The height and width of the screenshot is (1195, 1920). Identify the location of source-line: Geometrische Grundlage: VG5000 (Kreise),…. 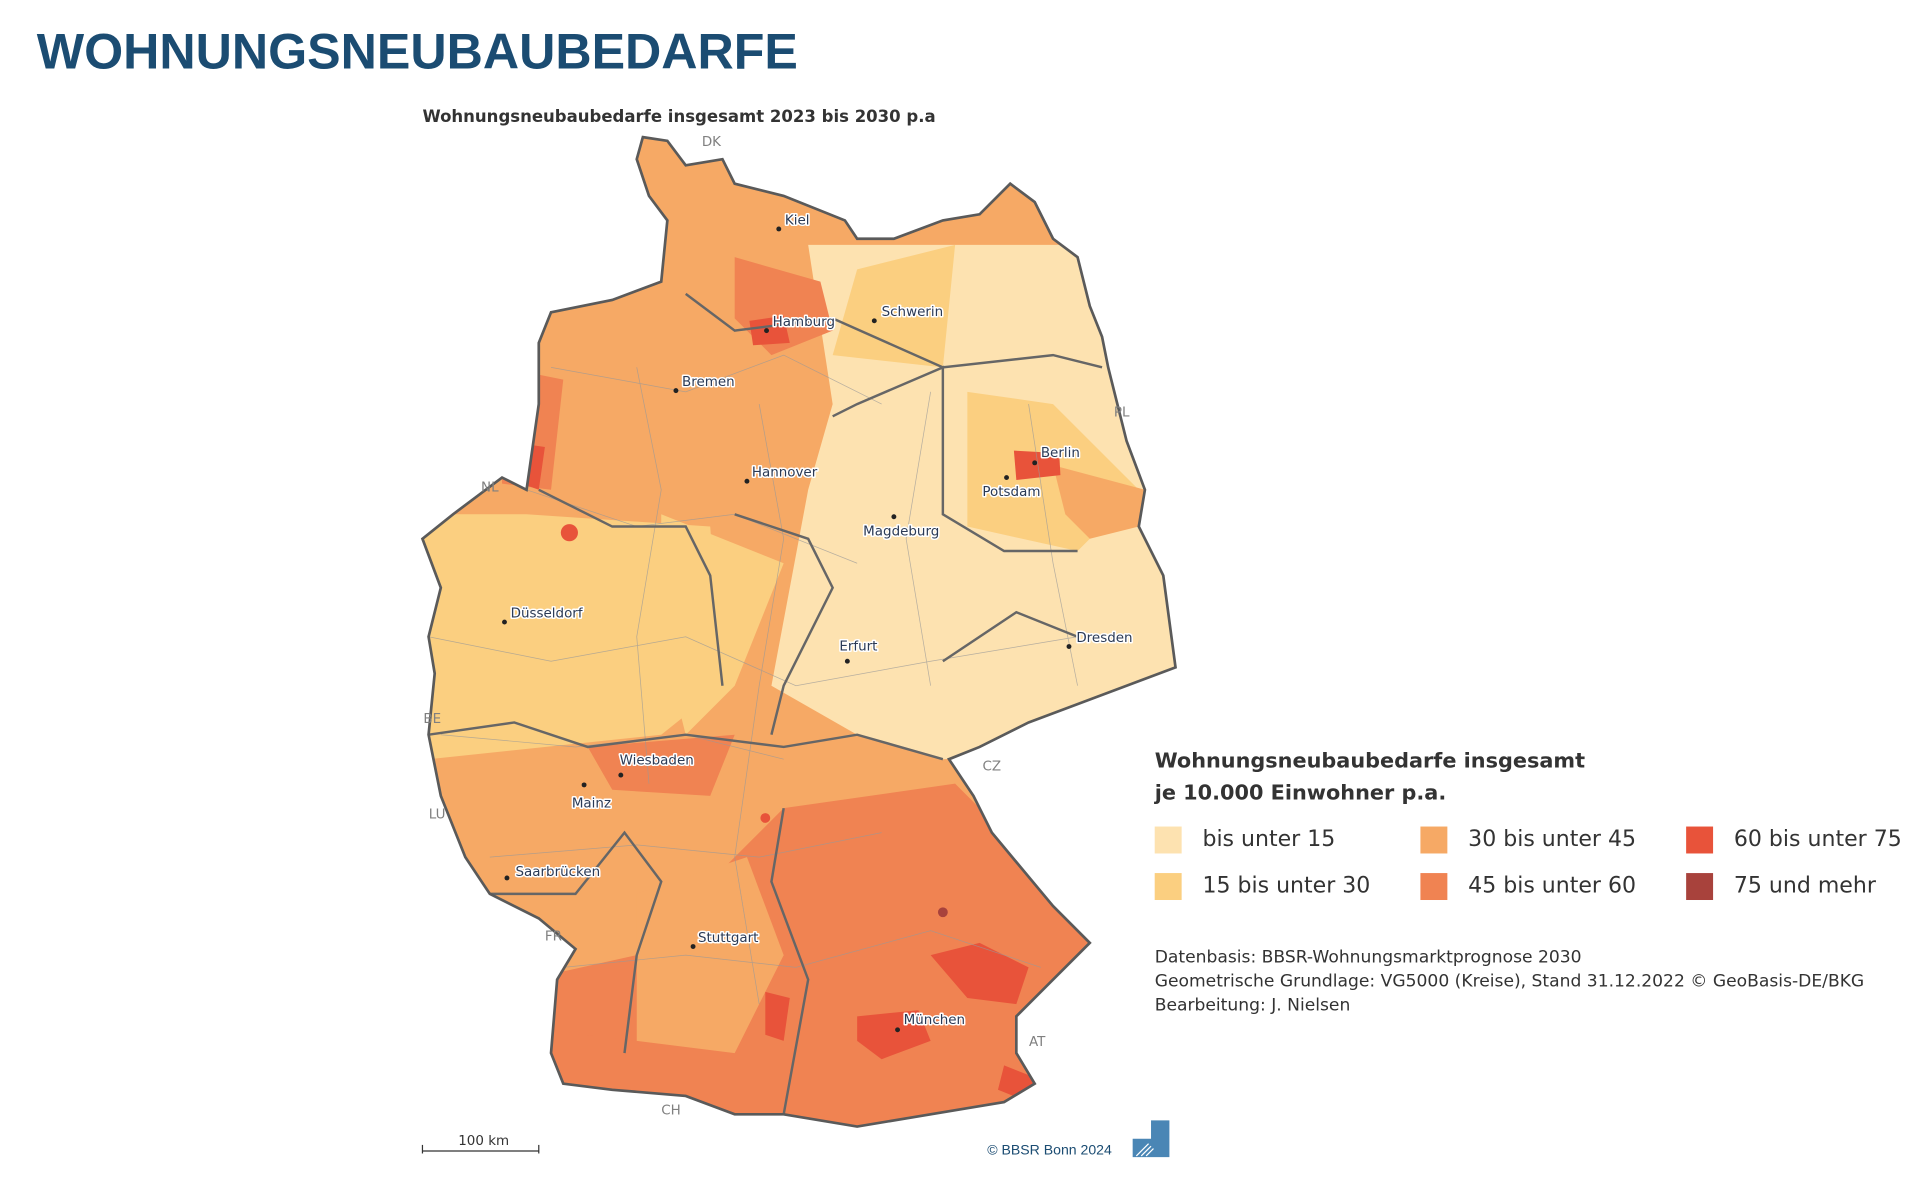
(1510, 981).